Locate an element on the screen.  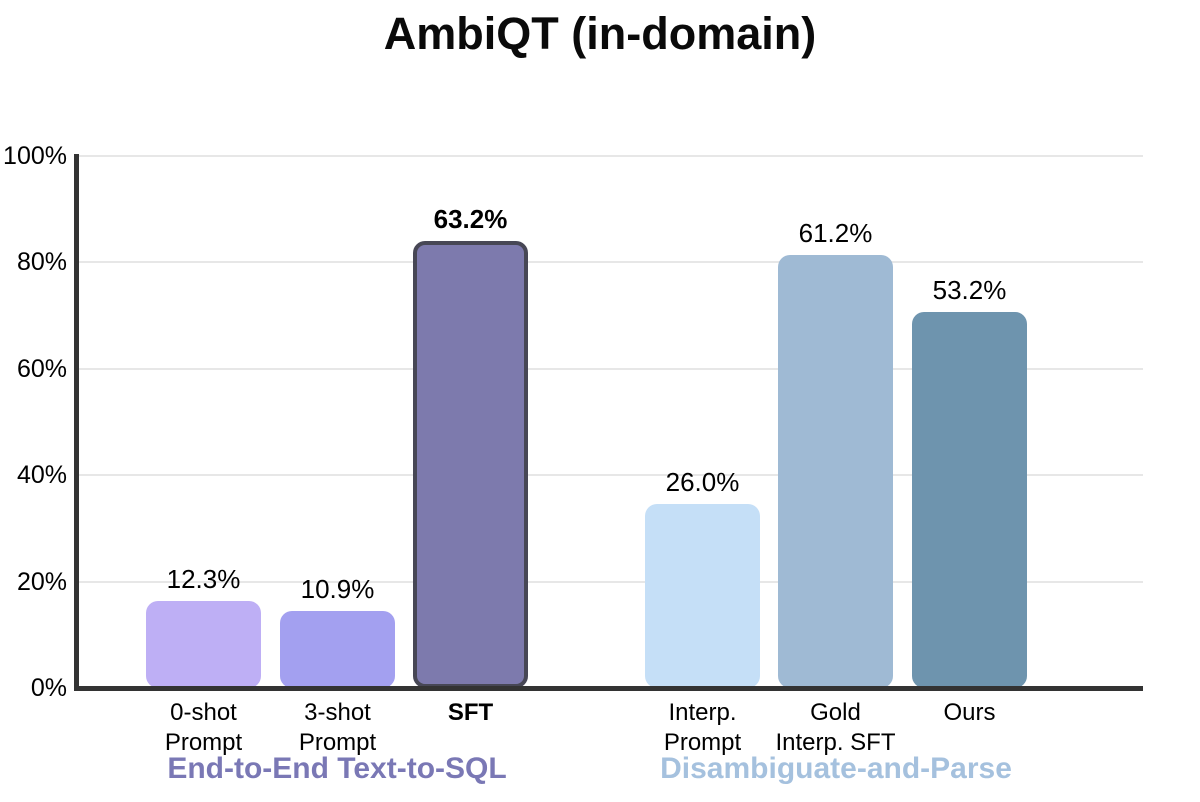
y-tick-label-100: 100% is located at coordinates (35, 156).